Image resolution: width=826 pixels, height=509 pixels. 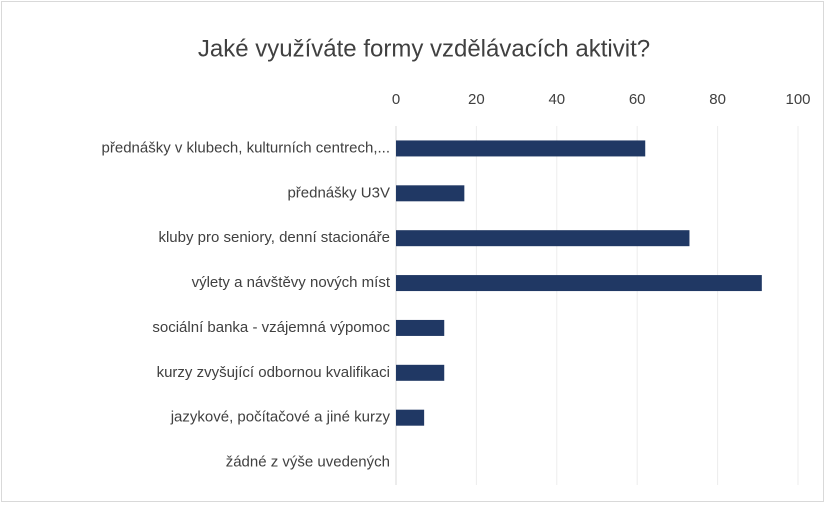 What do you see at coordinates (280, 417) in the screenshot?
I see `y-tick-label: jazykové, počítačové a jiné kurzy` at bounding box center [280, 417].